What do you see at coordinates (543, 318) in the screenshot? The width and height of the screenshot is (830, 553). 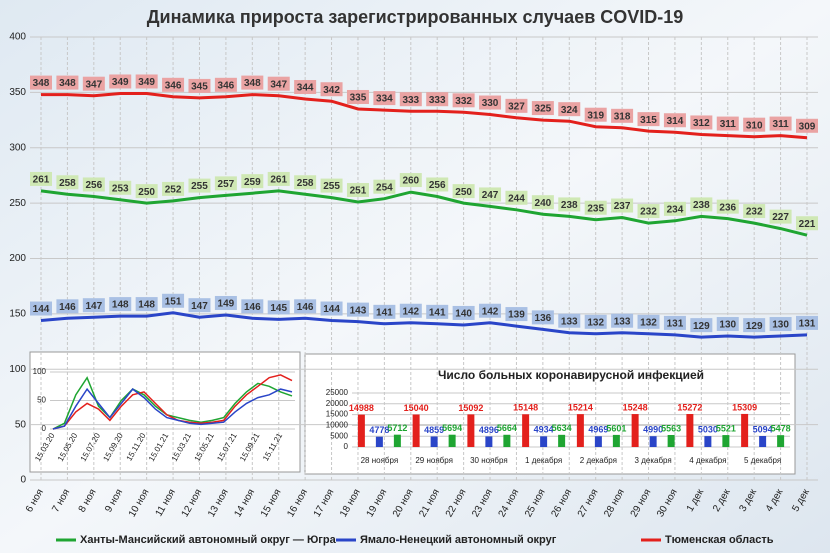 I see `data-label: 136` at bounding box center [543, 318].